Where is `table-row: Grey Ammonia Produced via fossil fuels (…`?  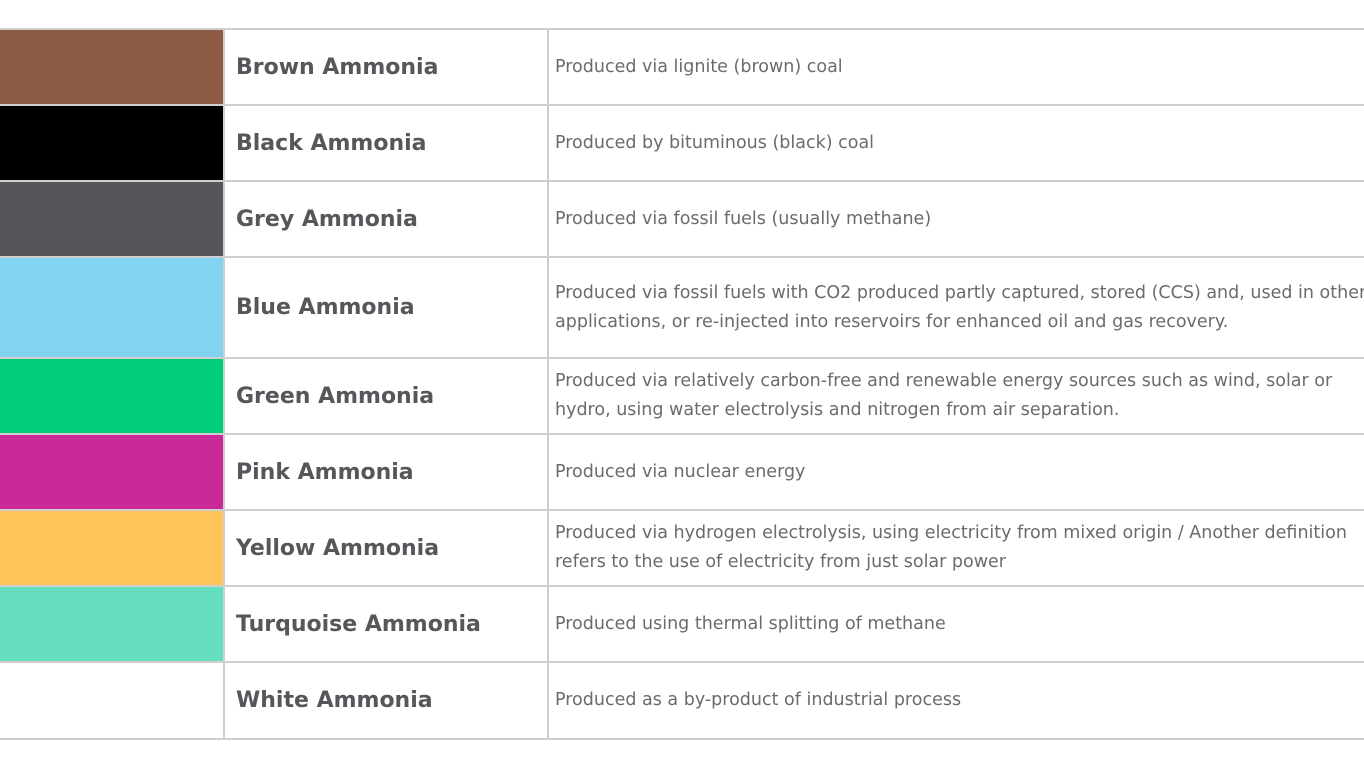
table-row: Grey Ammonia Produced via fossil fuels (… is located at coordinates (682, 220).